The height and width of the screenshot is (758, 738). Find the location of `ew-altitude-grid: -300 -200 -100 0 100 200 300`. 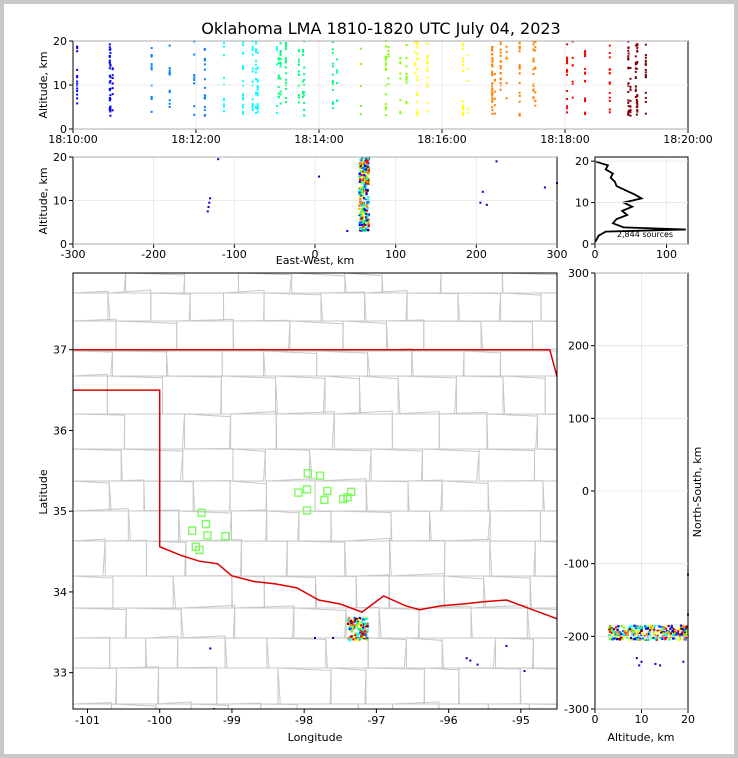

ew-altitude-grid: -300 -200 -100 0 100 200 300 is located at coordinates (314, 209).